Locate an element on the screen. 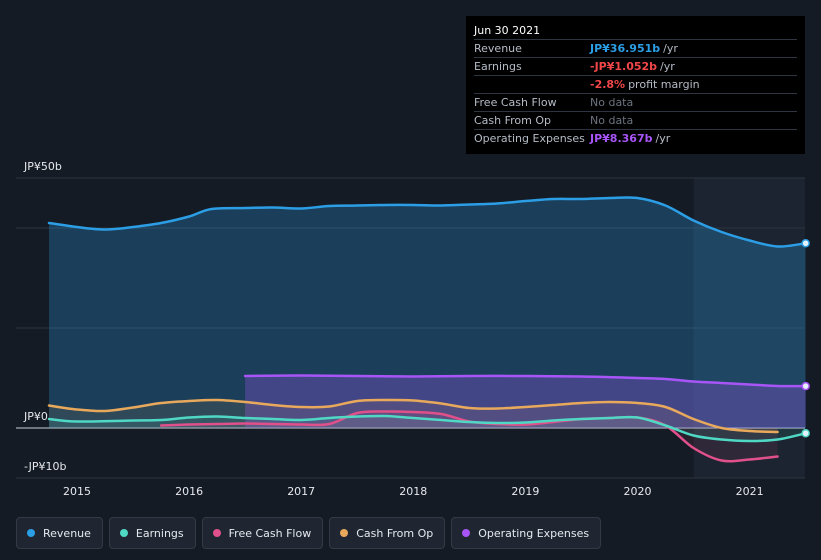  tooltip-row-label: Operating Expenses is located at coordinates (529, 138).